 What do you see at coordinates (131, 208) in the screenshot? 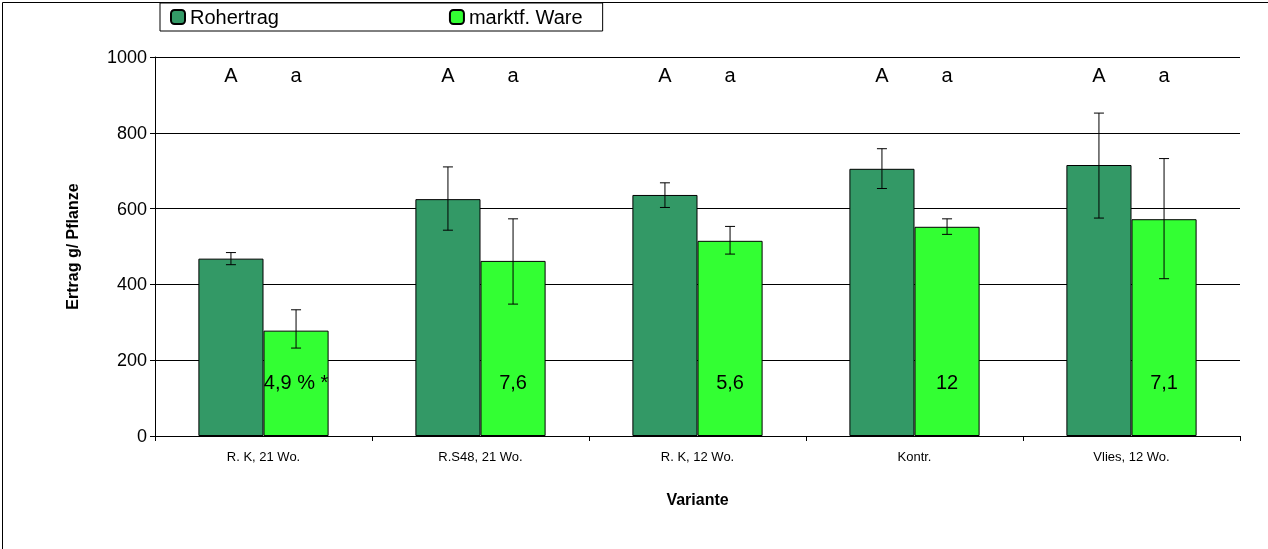
I see `y-tick-label: 600` at bounding box center [131, 208].